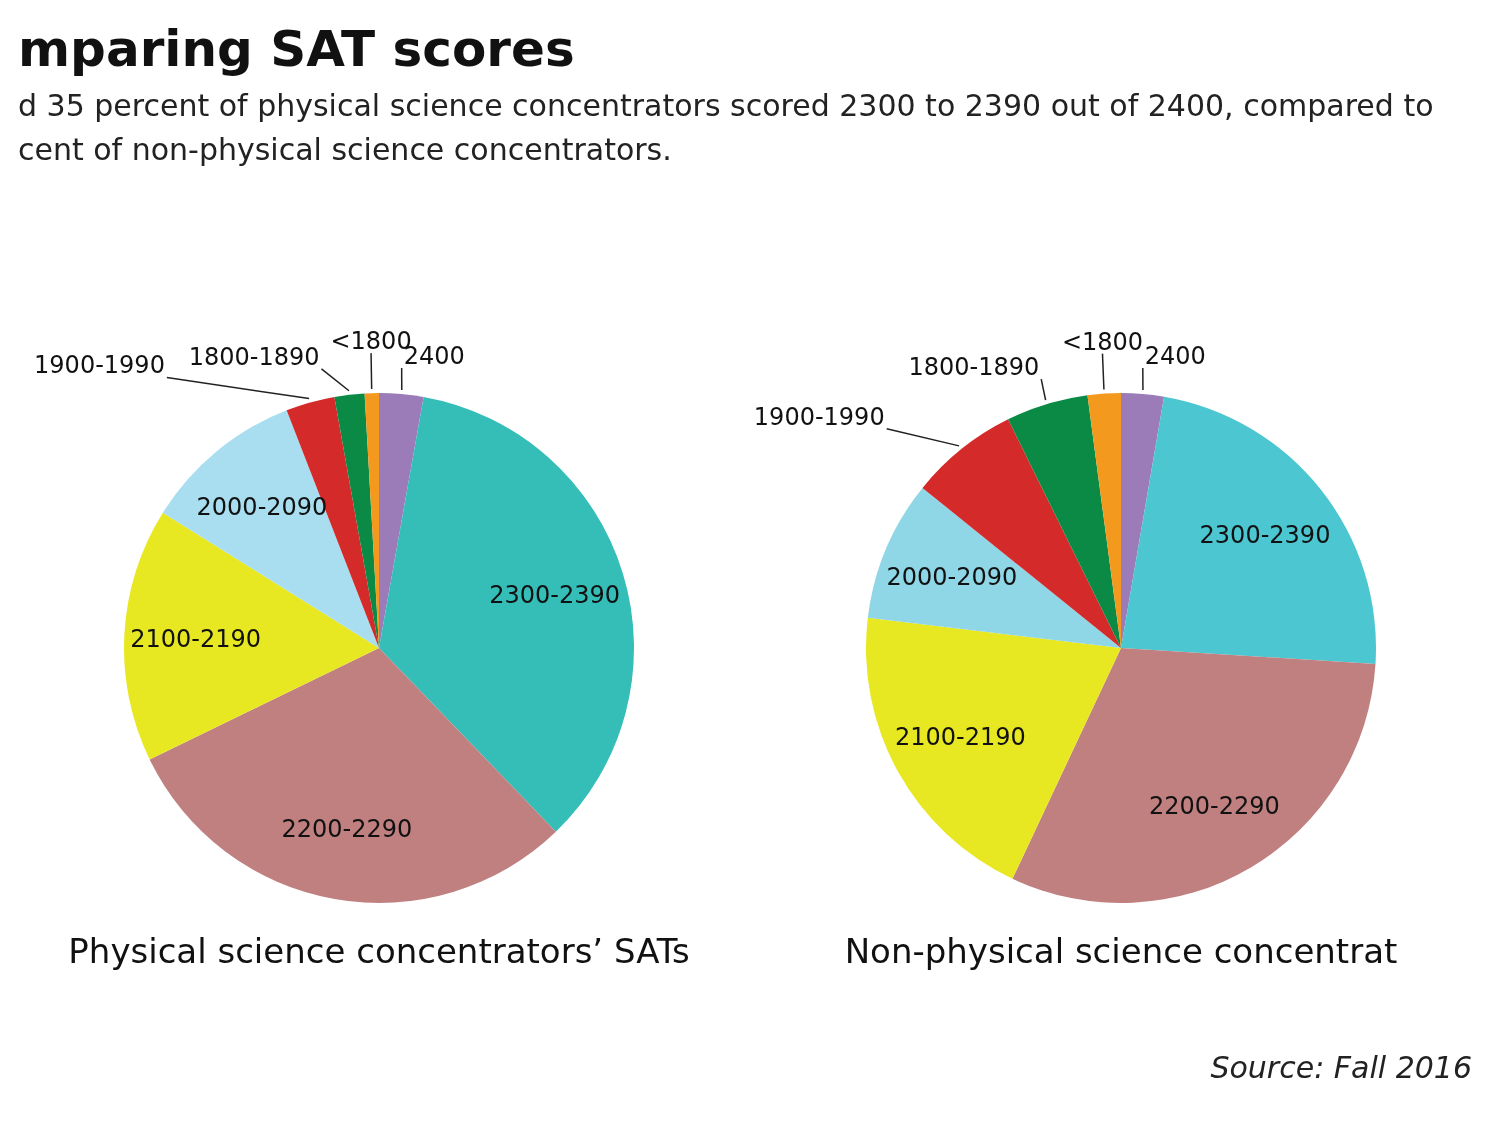  Describe the element at coordinates (726, 127) in the screenshot. I see `text: d 35 percent of physical science concentrators scored 2300 to 2390 out of 2400, compared to cent of non-physical science concentrators.` at that location.